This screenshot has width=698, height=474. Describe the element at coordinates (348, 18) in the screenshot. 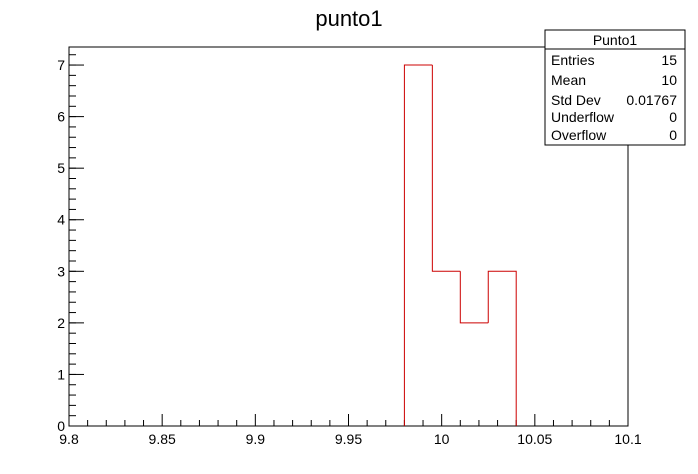

I see `chart-title: punto1` at that location.